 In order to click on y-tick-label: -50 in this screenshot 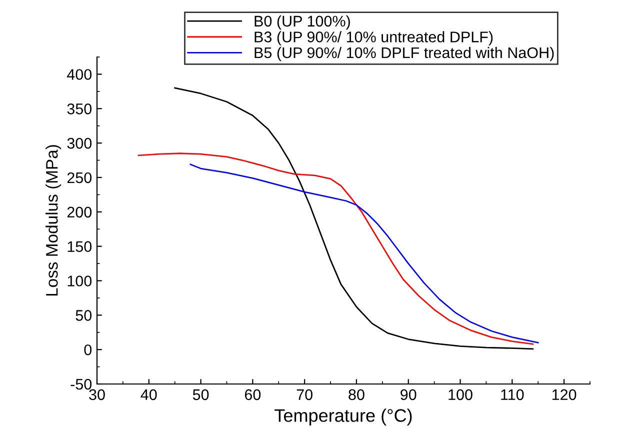, I will do `click(81, 384)`.